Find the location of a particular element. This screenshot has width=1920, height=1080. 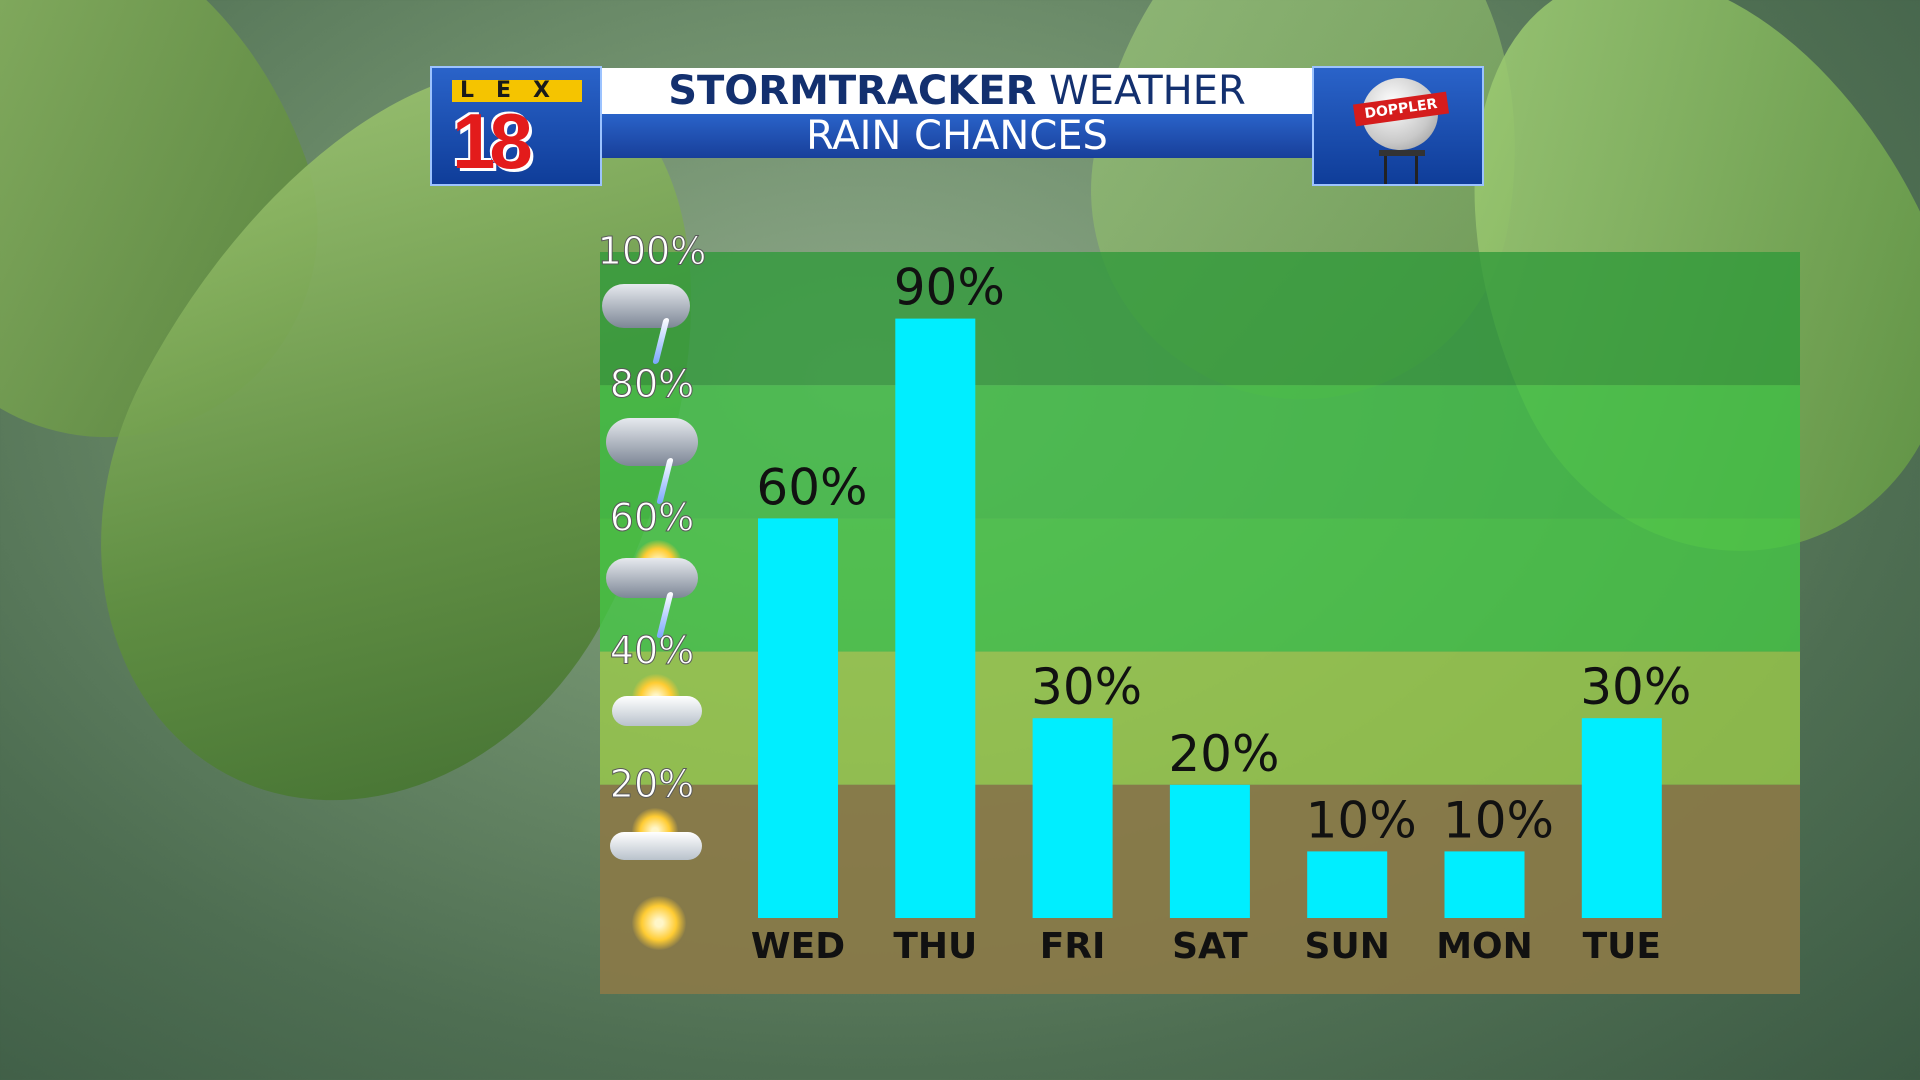

bar-mon is located at coordinates (1484, 884).